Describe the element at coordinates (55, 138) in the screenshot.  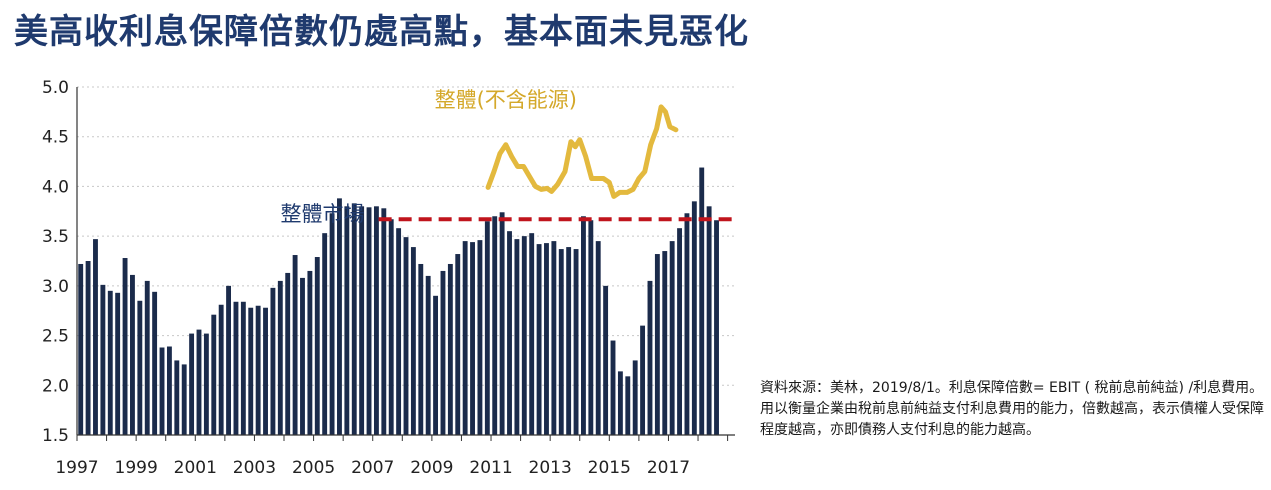
I see `y-tick-label: 4.5` at that location.